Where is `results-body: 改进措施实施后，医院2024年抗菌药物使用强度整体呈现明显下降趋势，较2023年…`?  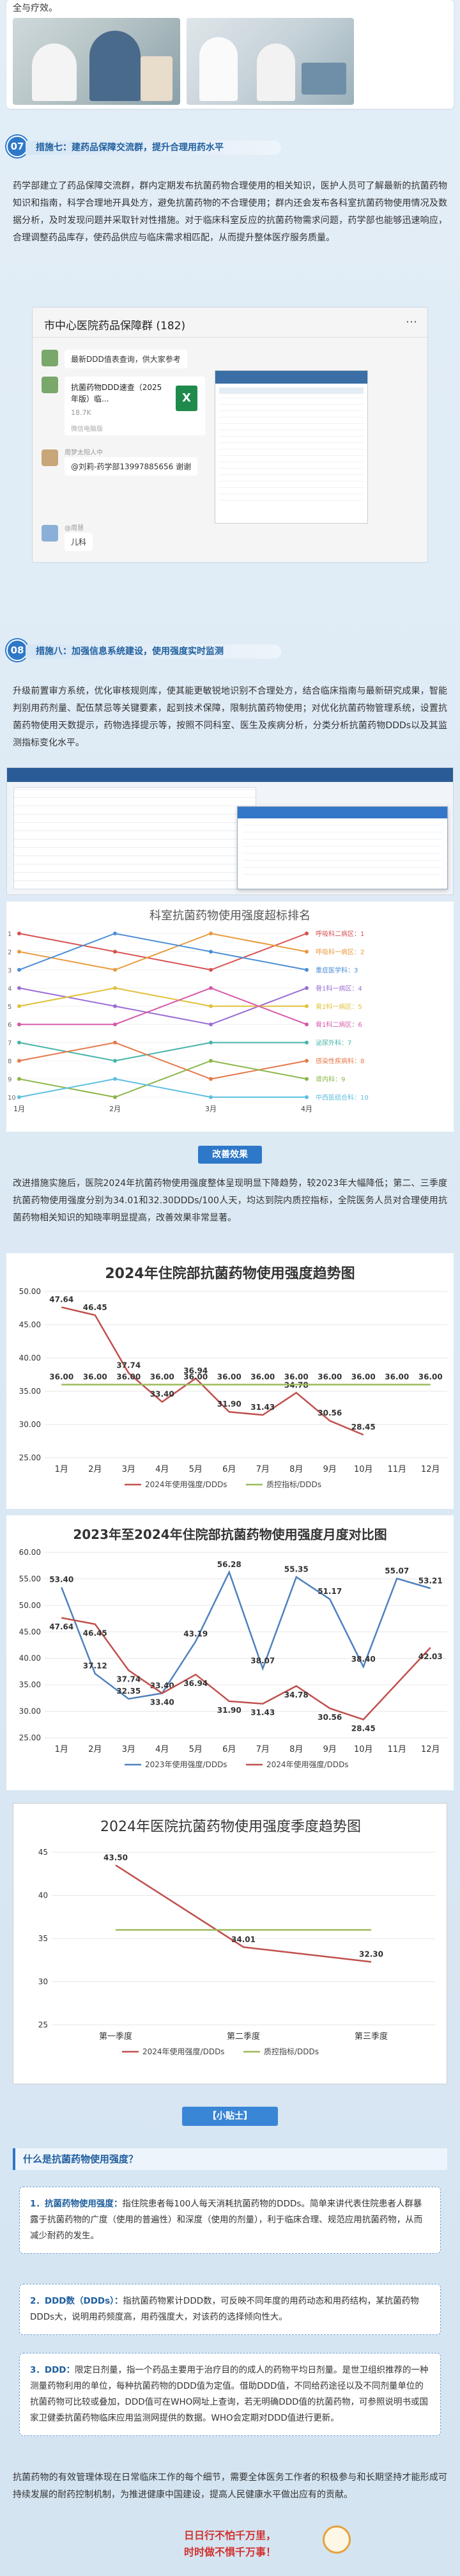 results-body: 改进措施实施后，医院2024年抗菌药物使用强度整体呈现明显下降趋势，较2023年… is located at coordinates (230, 1200).